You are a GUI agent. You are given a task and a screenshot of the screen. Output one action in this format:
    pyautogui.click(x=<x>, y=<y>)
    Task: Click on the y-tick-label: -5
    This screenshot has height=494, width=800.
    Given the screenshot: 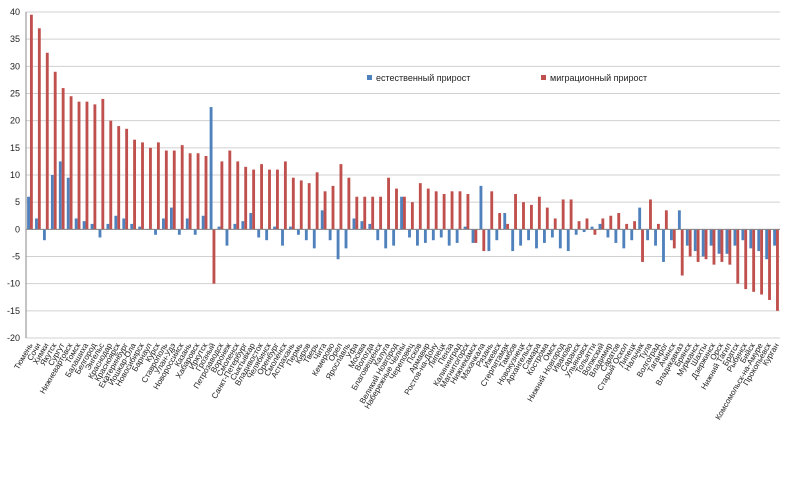 What is the action you would take?
    pyautogui.click(x=16, y=257)
    